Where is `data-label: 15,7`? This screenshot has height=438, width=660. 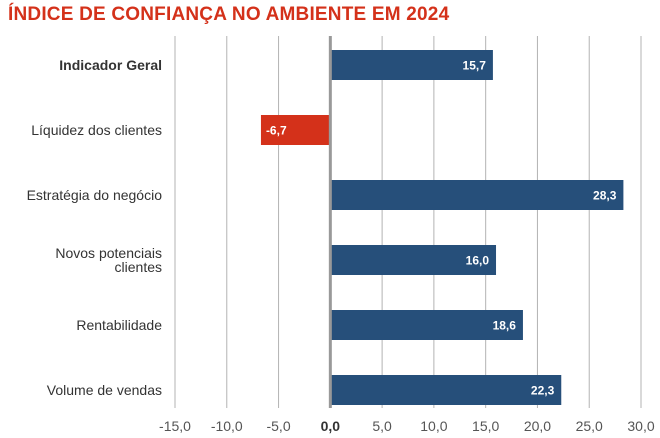 data-label: 15,7 is located at coordinates (475, 66).